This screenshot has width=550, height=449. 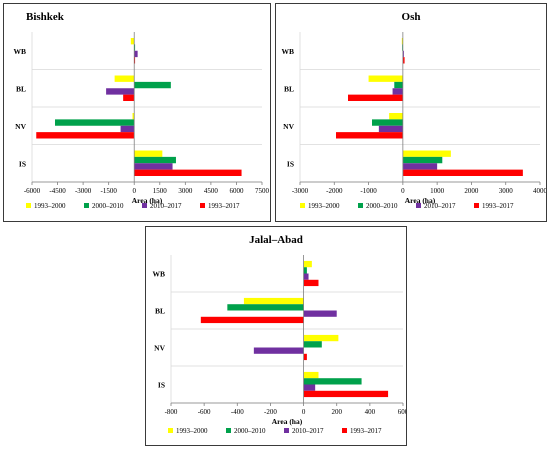 I want to click on x-tick-label: 2000, so click(x=471, y=191).